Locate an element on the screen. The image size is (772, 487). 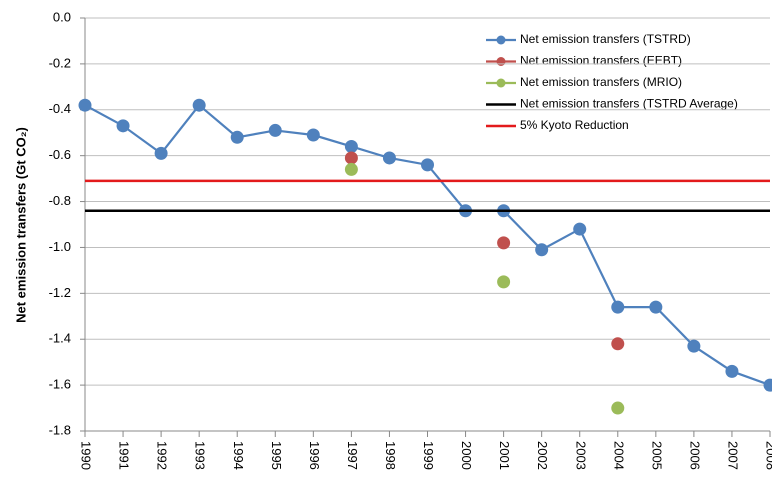
y-tick-label: -0.6 is located at coordinates (60, 154).